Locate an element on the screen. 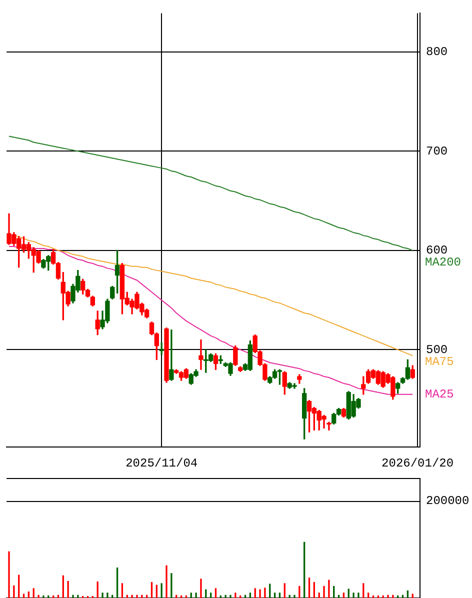 This screenshot has width=472, height=598. x-tick-label: 2025/11/04 is located at coordinates (162, 463).